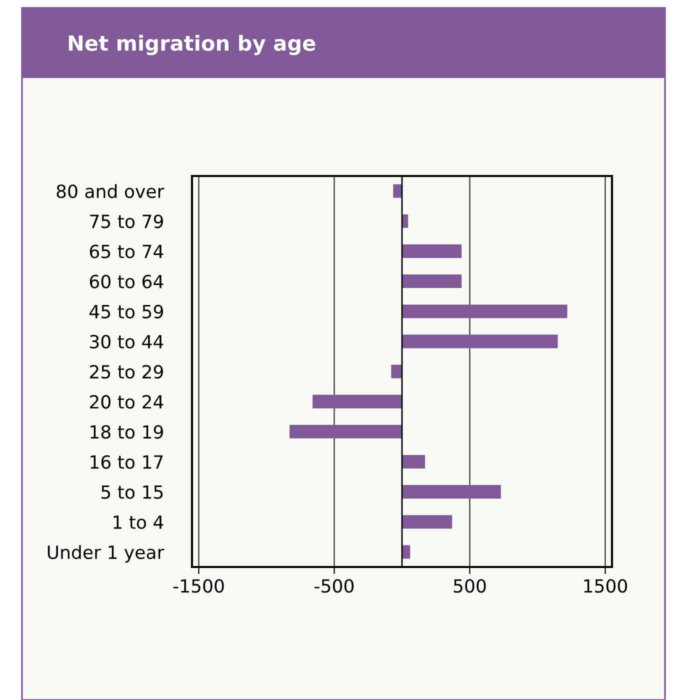 Image resolution: width=680 pixels, height=700 pixels. Describe the element at coordinates (334, 586) in the screenshot. I see `x-tick-label: -500` at that location.